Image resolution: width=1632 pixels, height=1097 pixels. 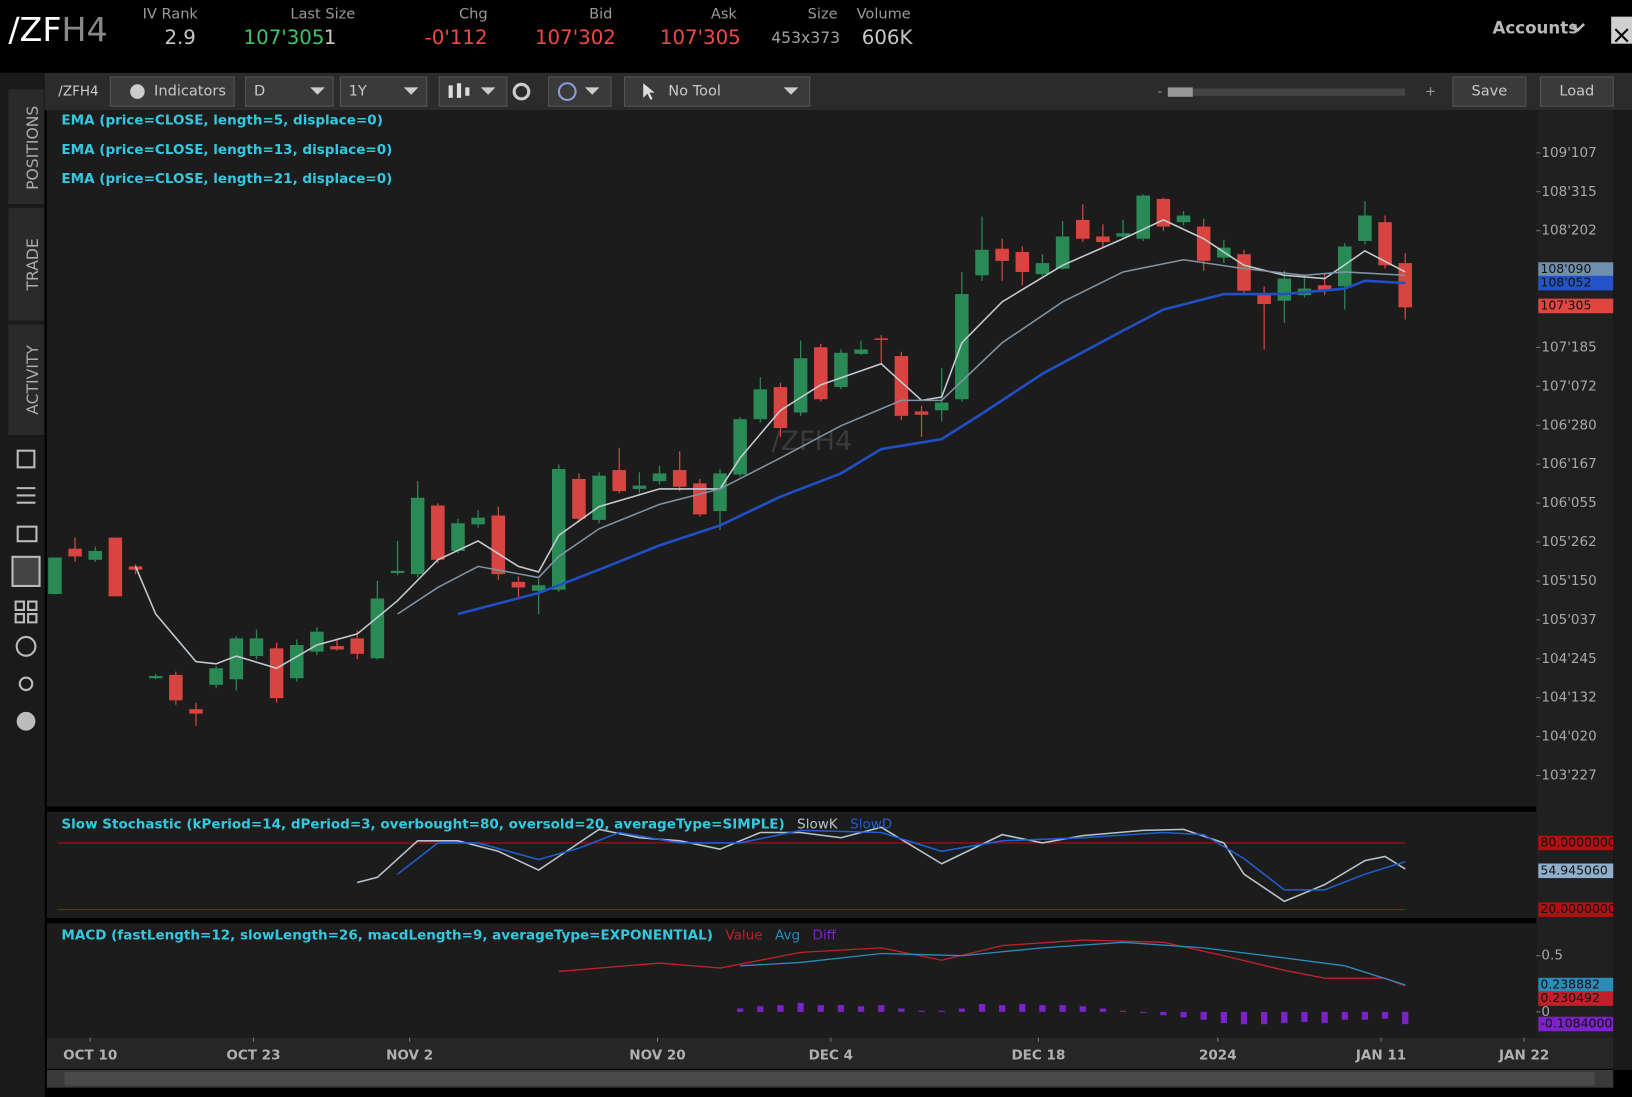 What do you see at coordinates (1568, 425) in the screenshot?
I see `y-tick-label: 106'280` at bounding box center [1568, 425].